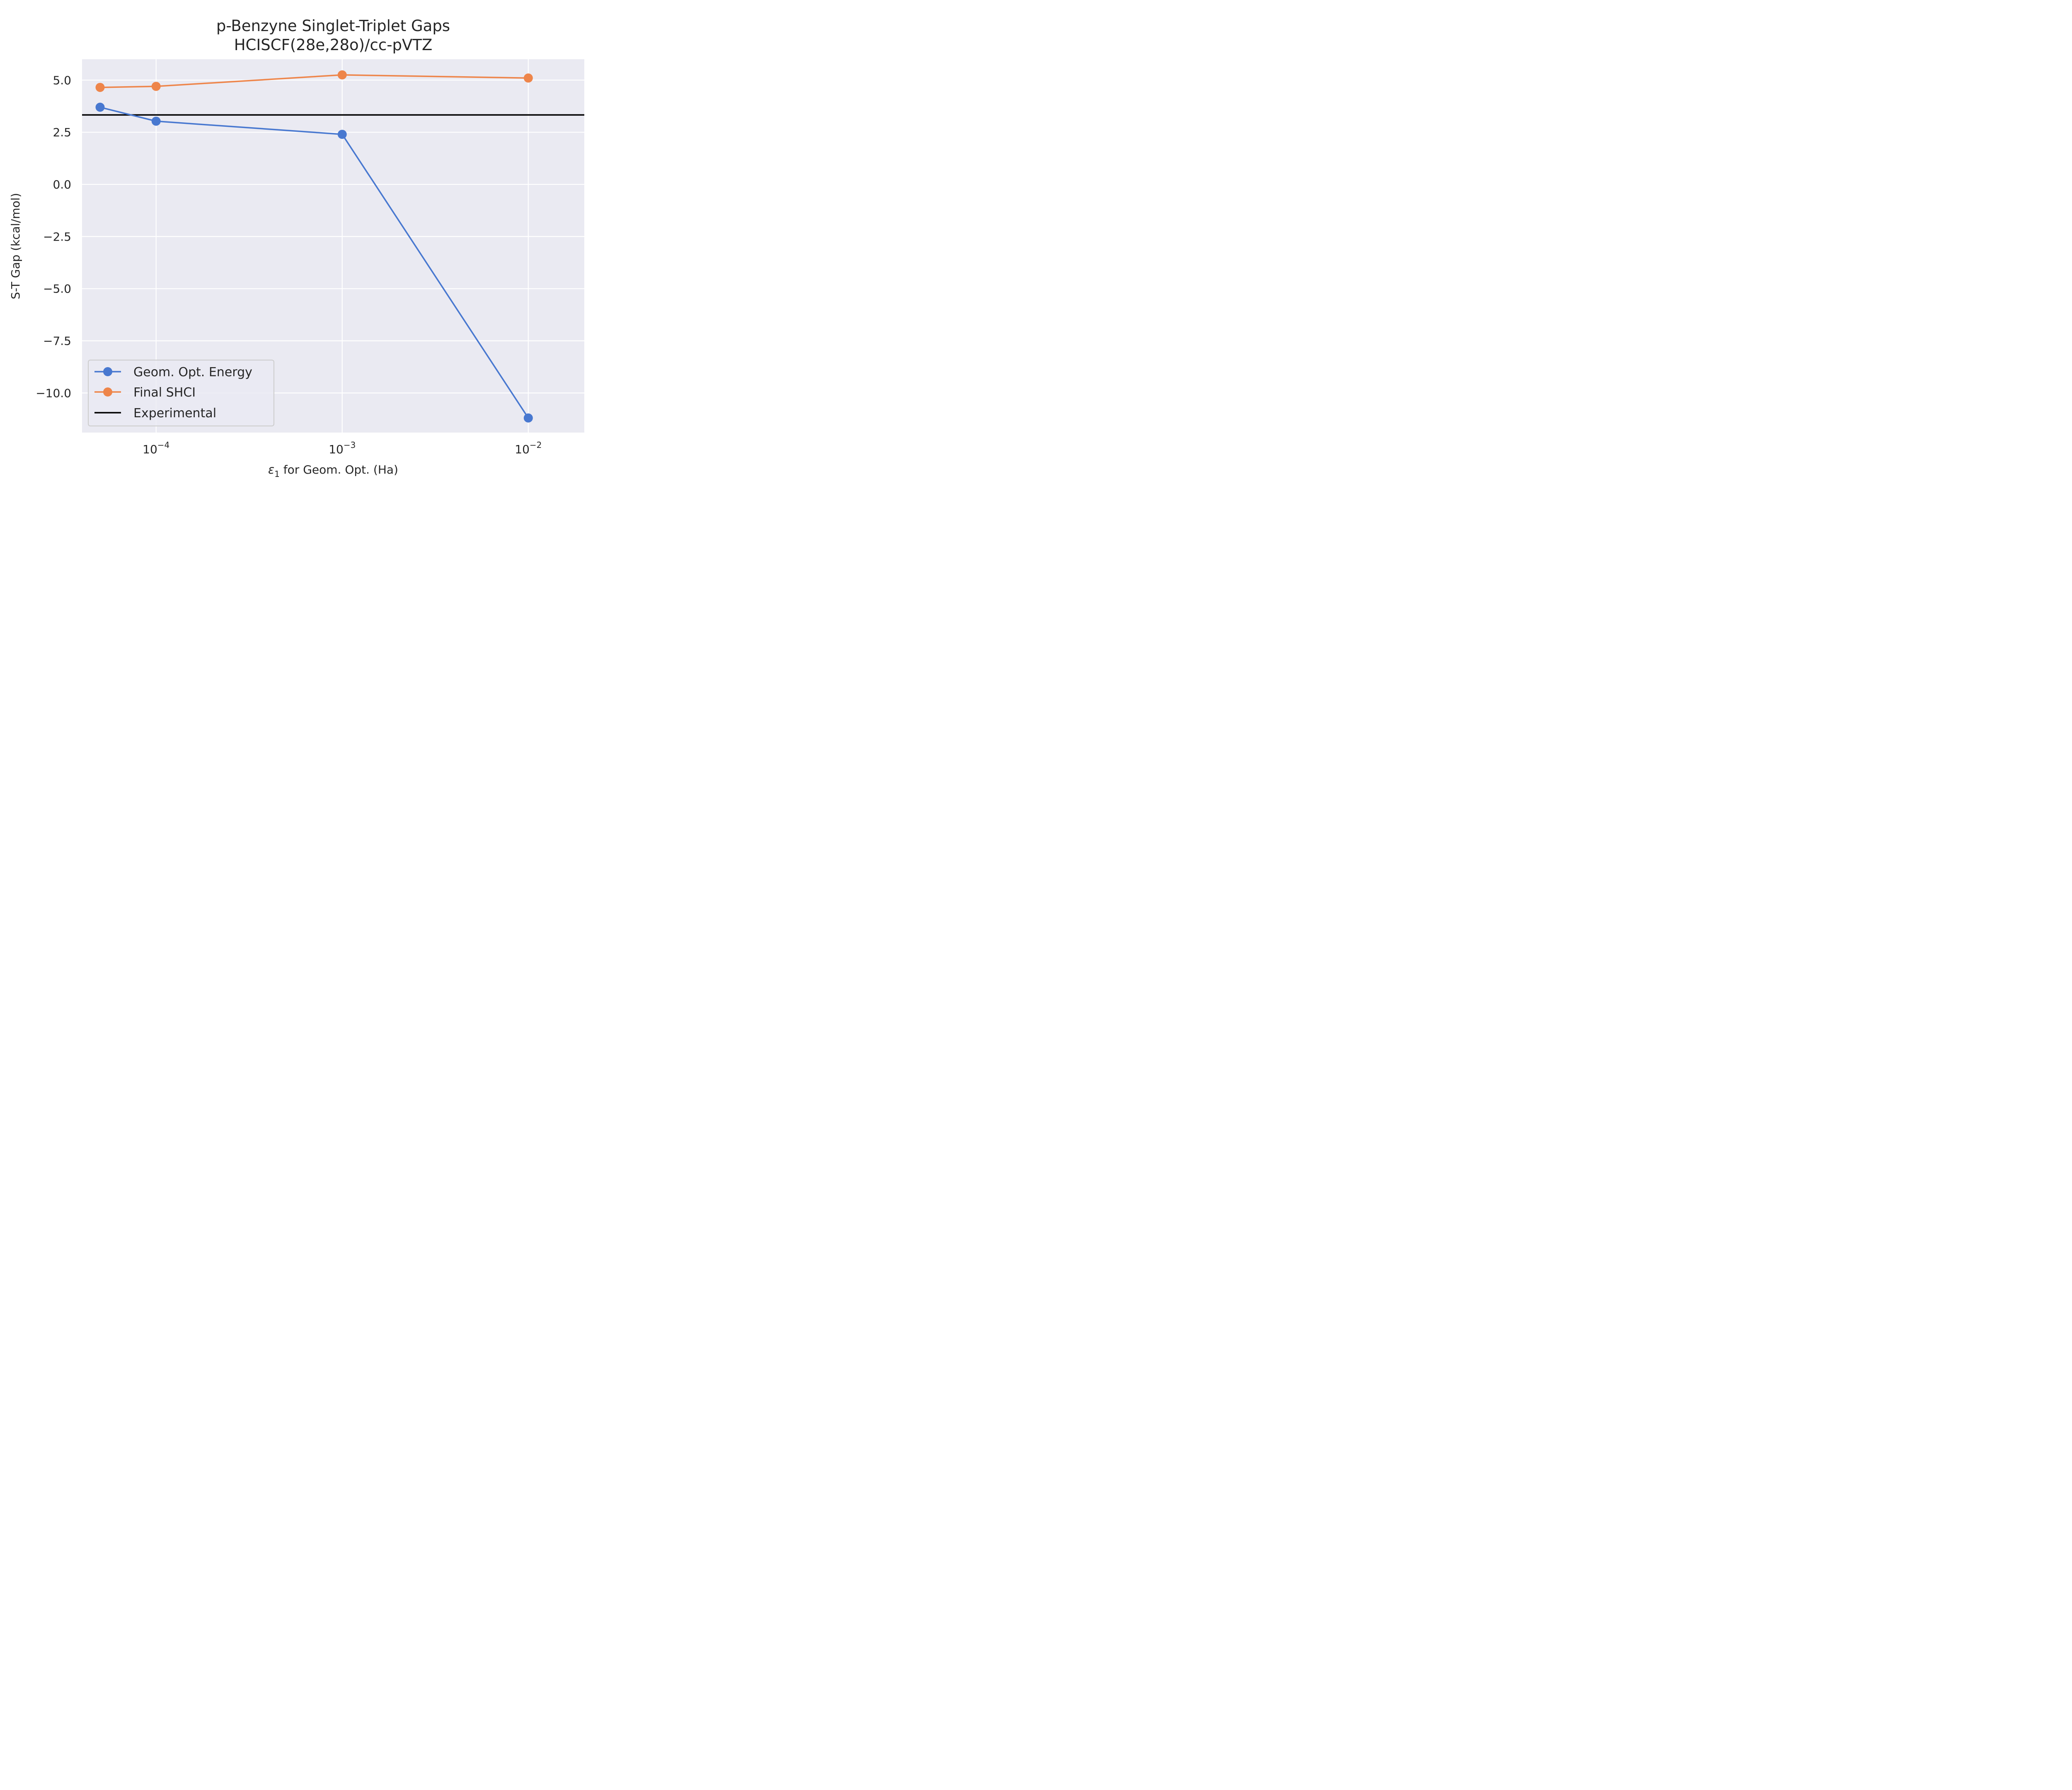 This screenshot has width=2072, height=1790. I want to click on x-axis-subscript: 1, so click(277, 474).